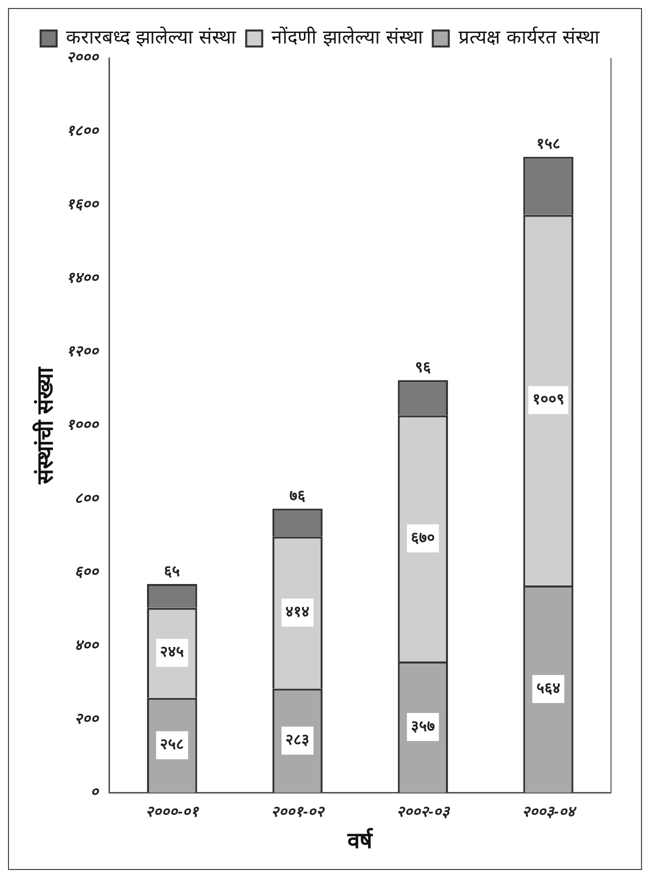 This screenshot has width=650, height=878. I want to click on y-tick-label: १८००, so click(83, 131).